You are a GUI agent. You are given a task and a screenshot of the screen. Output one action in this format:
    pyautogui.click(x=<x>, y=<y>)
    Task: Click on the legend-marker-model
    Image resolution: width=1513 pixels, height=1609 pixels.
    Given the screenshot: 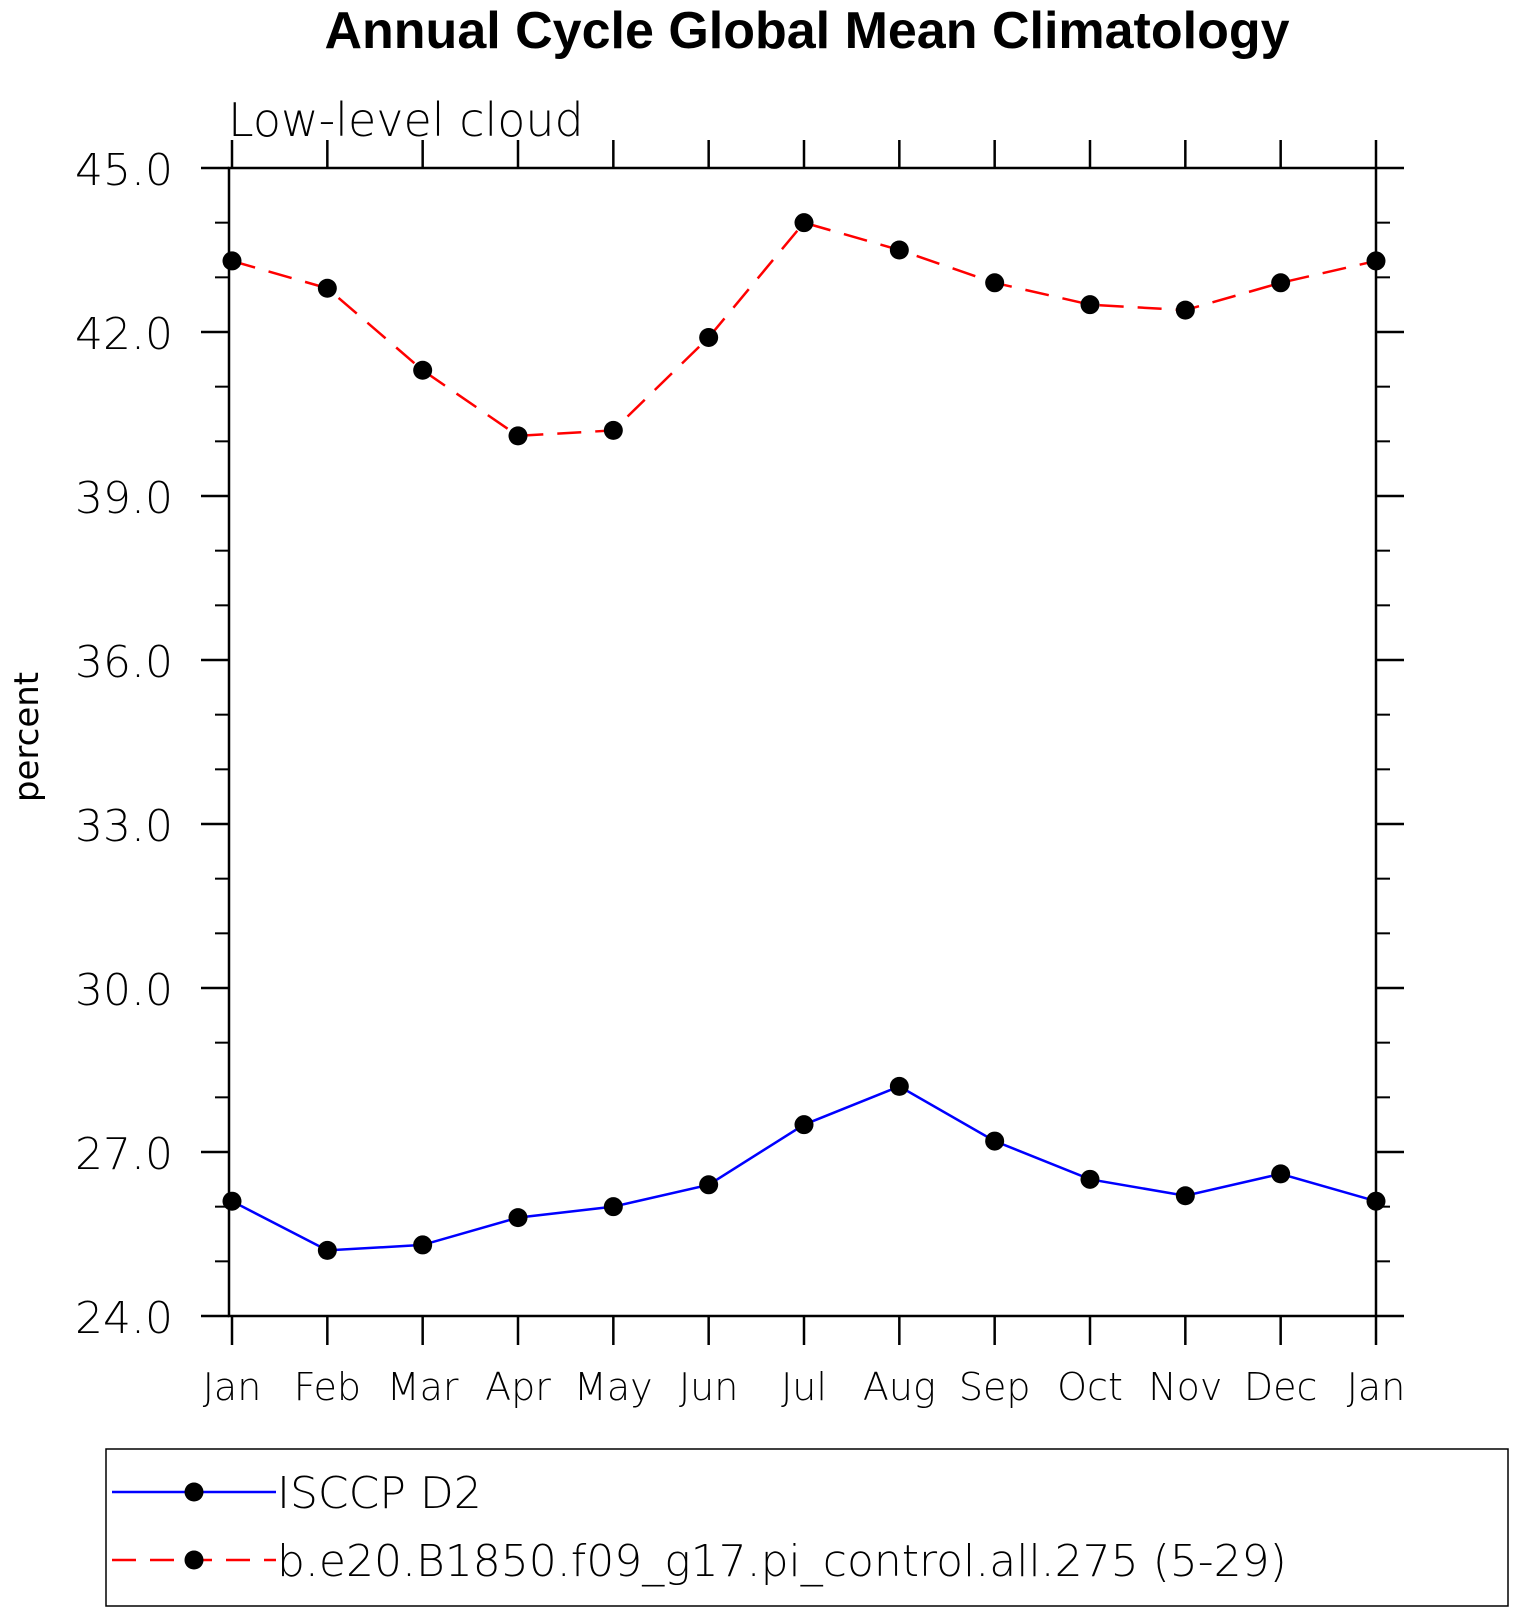 What is the action you would take?
    pyautogui.click(x=194, y=1560)
    